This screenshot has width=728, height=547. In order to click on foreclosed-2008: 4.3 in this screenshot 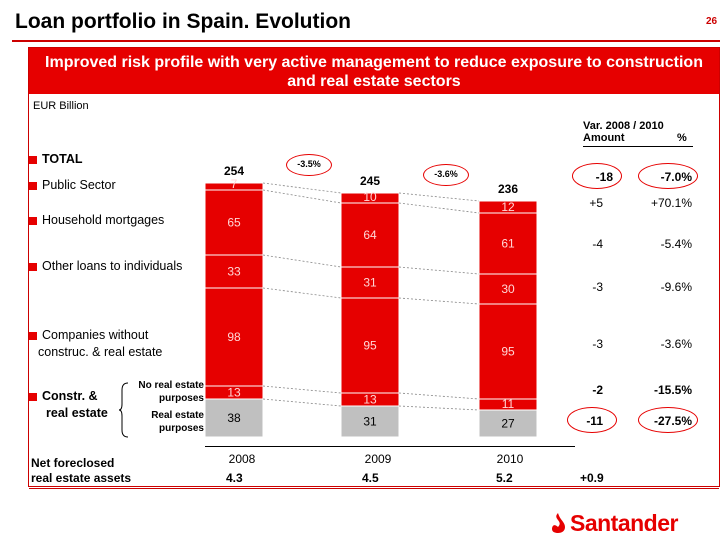, I will do `click(234, 478)`.